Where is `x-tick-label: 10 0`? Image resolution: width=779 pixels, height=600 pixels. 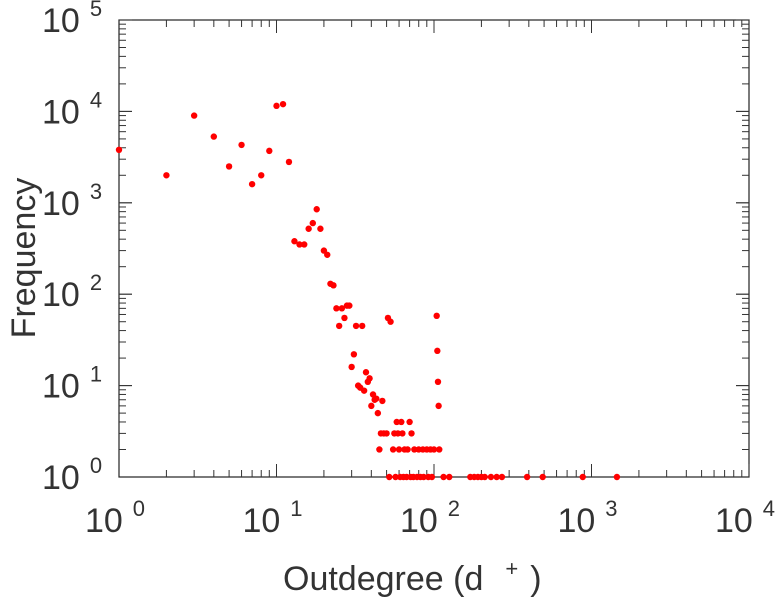
x-tick-label: 10 0 is located at coordinates (115, 518).